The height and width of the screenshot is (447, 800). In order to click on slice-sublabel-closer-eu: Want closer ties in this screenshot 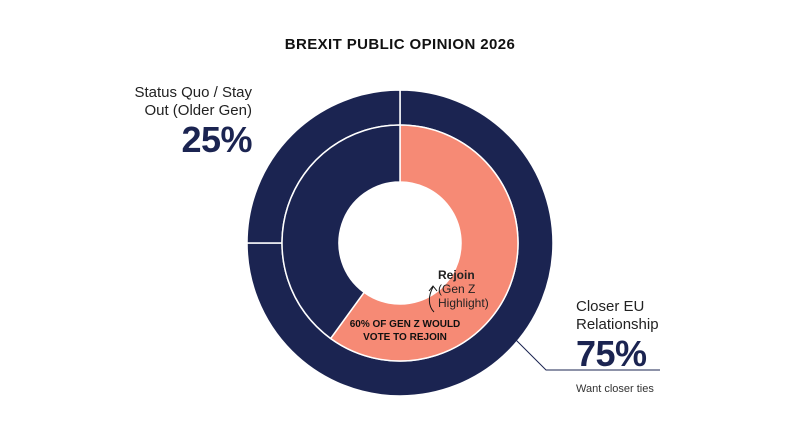, I will do `click(615, 389)`.